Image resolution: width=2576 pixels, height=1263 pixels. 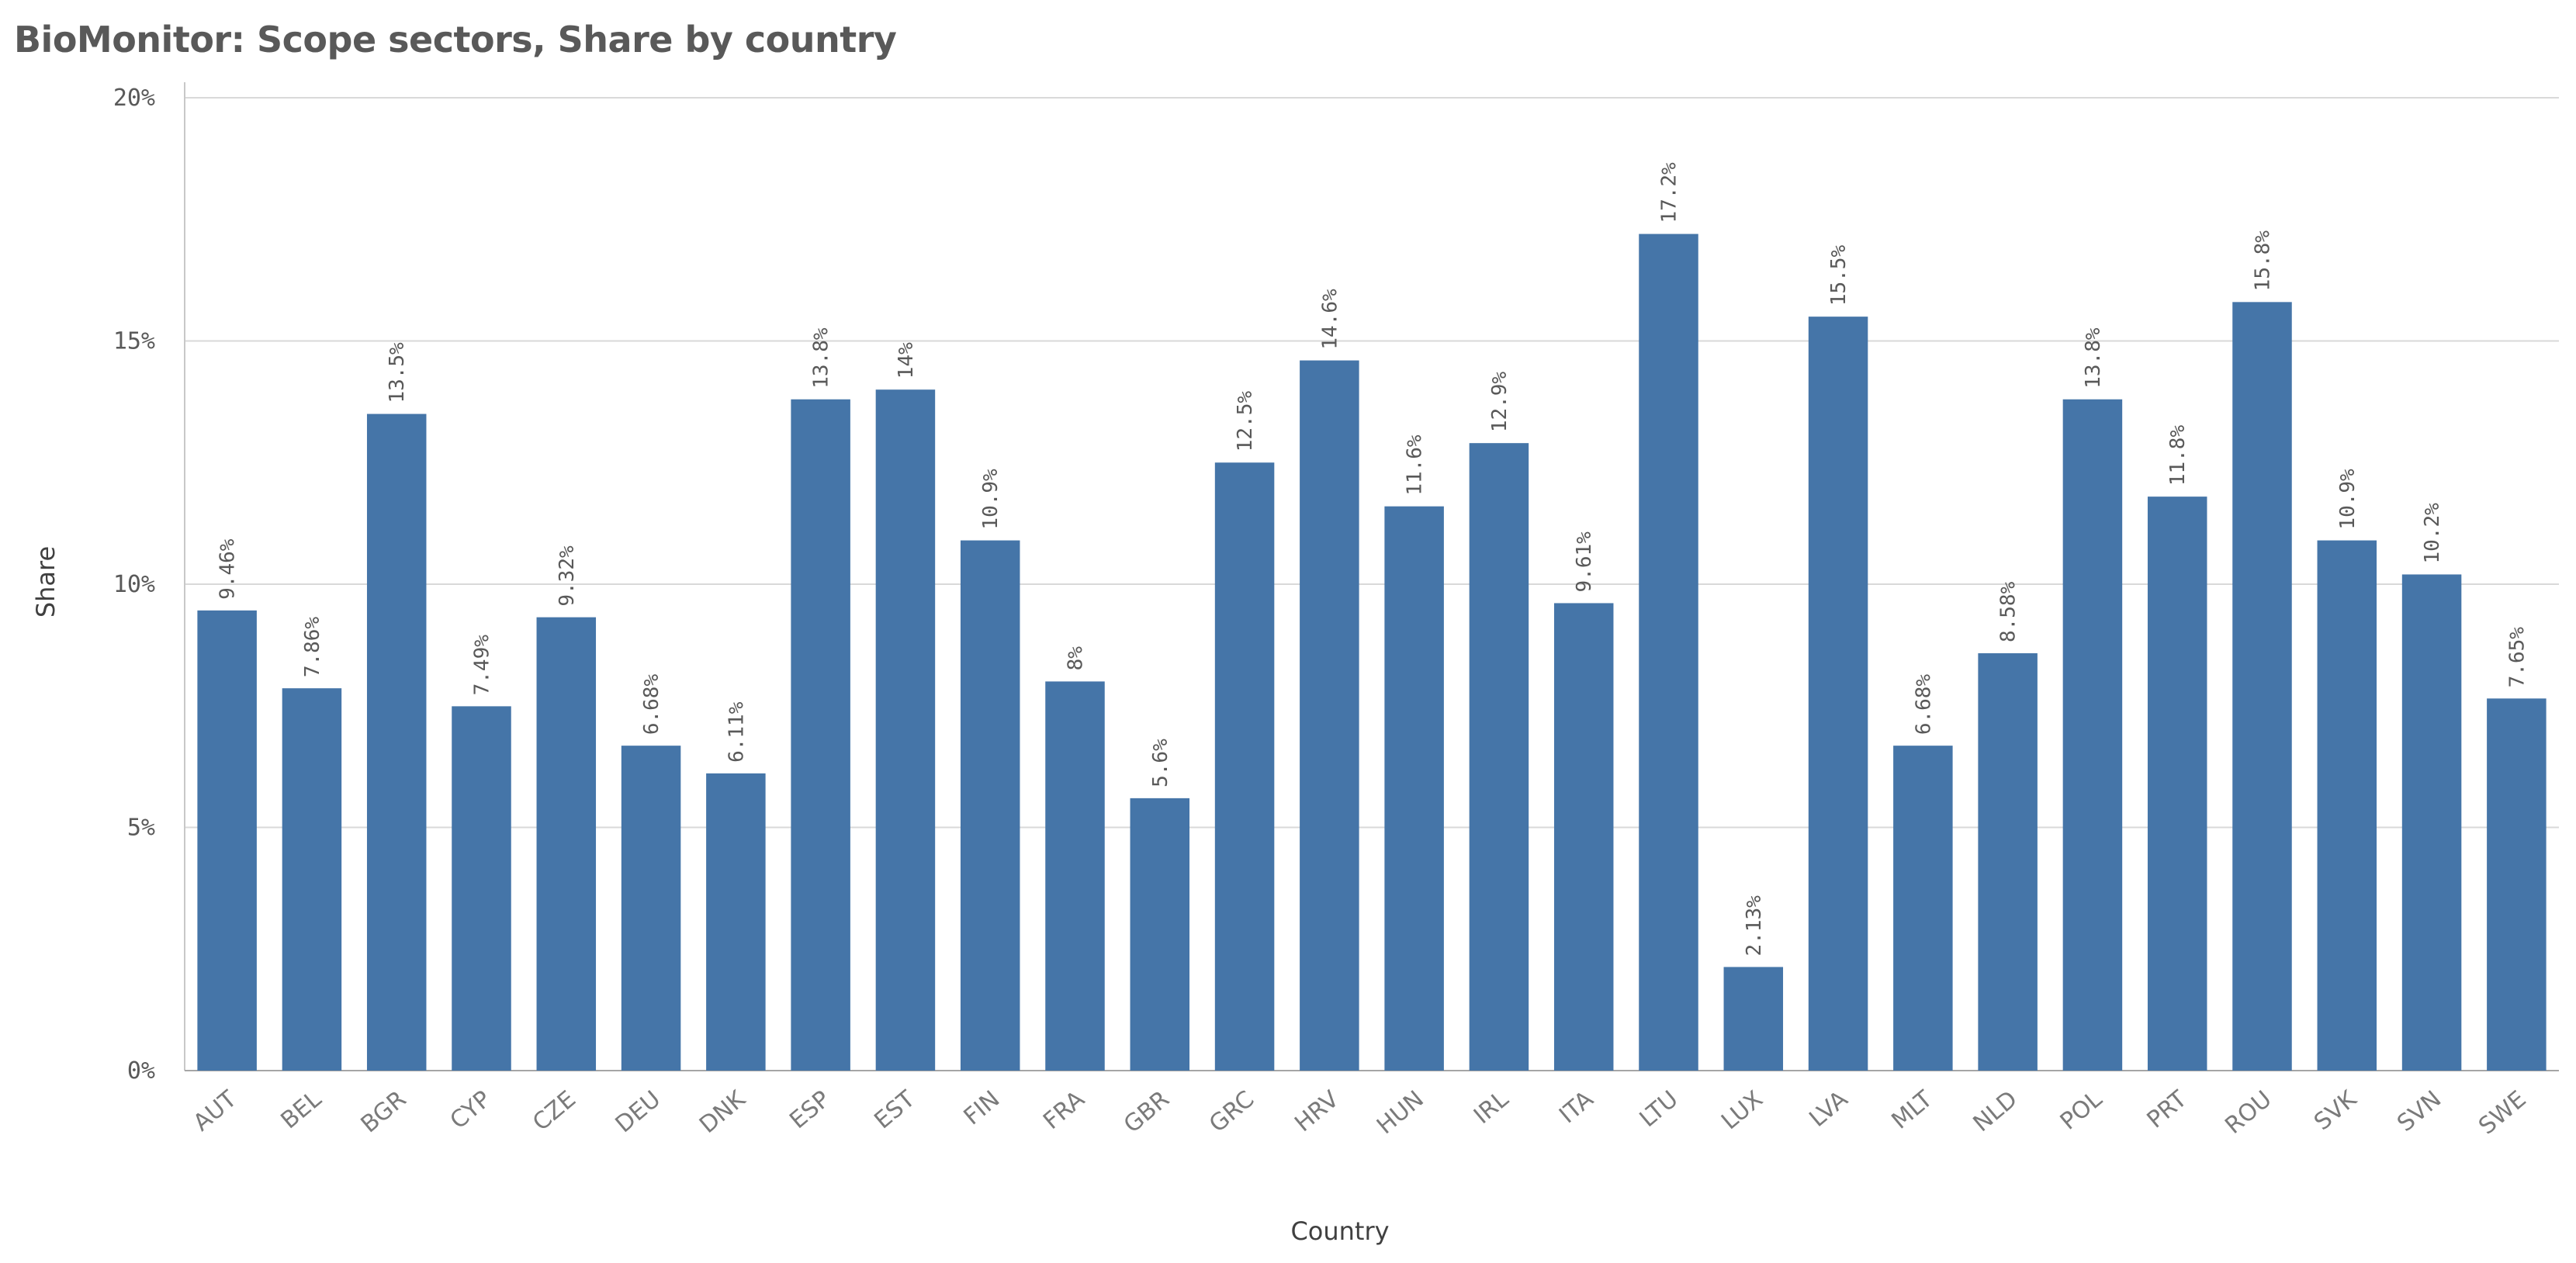 What do you see at coordinates (566, 844) in the screenshot?
I see `bar-cze` at bounding box center [566, 844].